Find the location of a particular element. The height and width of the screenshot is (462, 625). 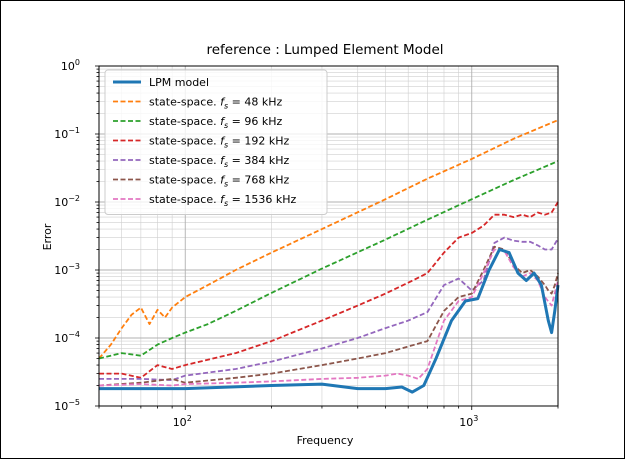

x-tick-label: 10³ is located at coordinates (468, 421).